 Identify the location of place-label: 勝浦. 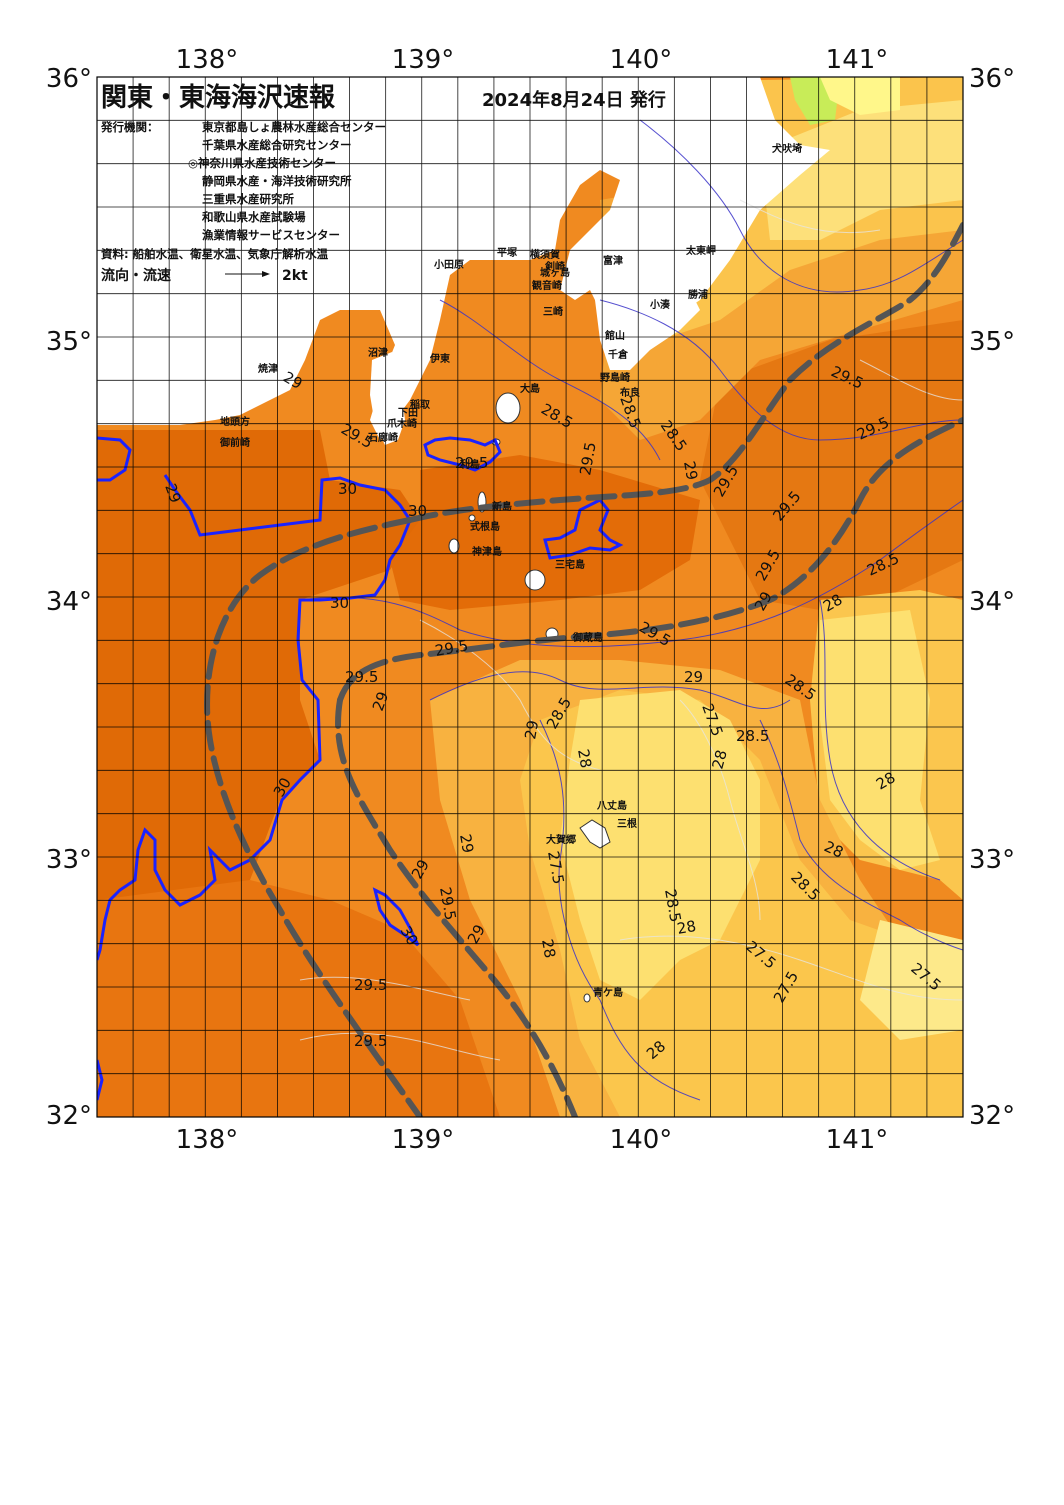
(698, 294).